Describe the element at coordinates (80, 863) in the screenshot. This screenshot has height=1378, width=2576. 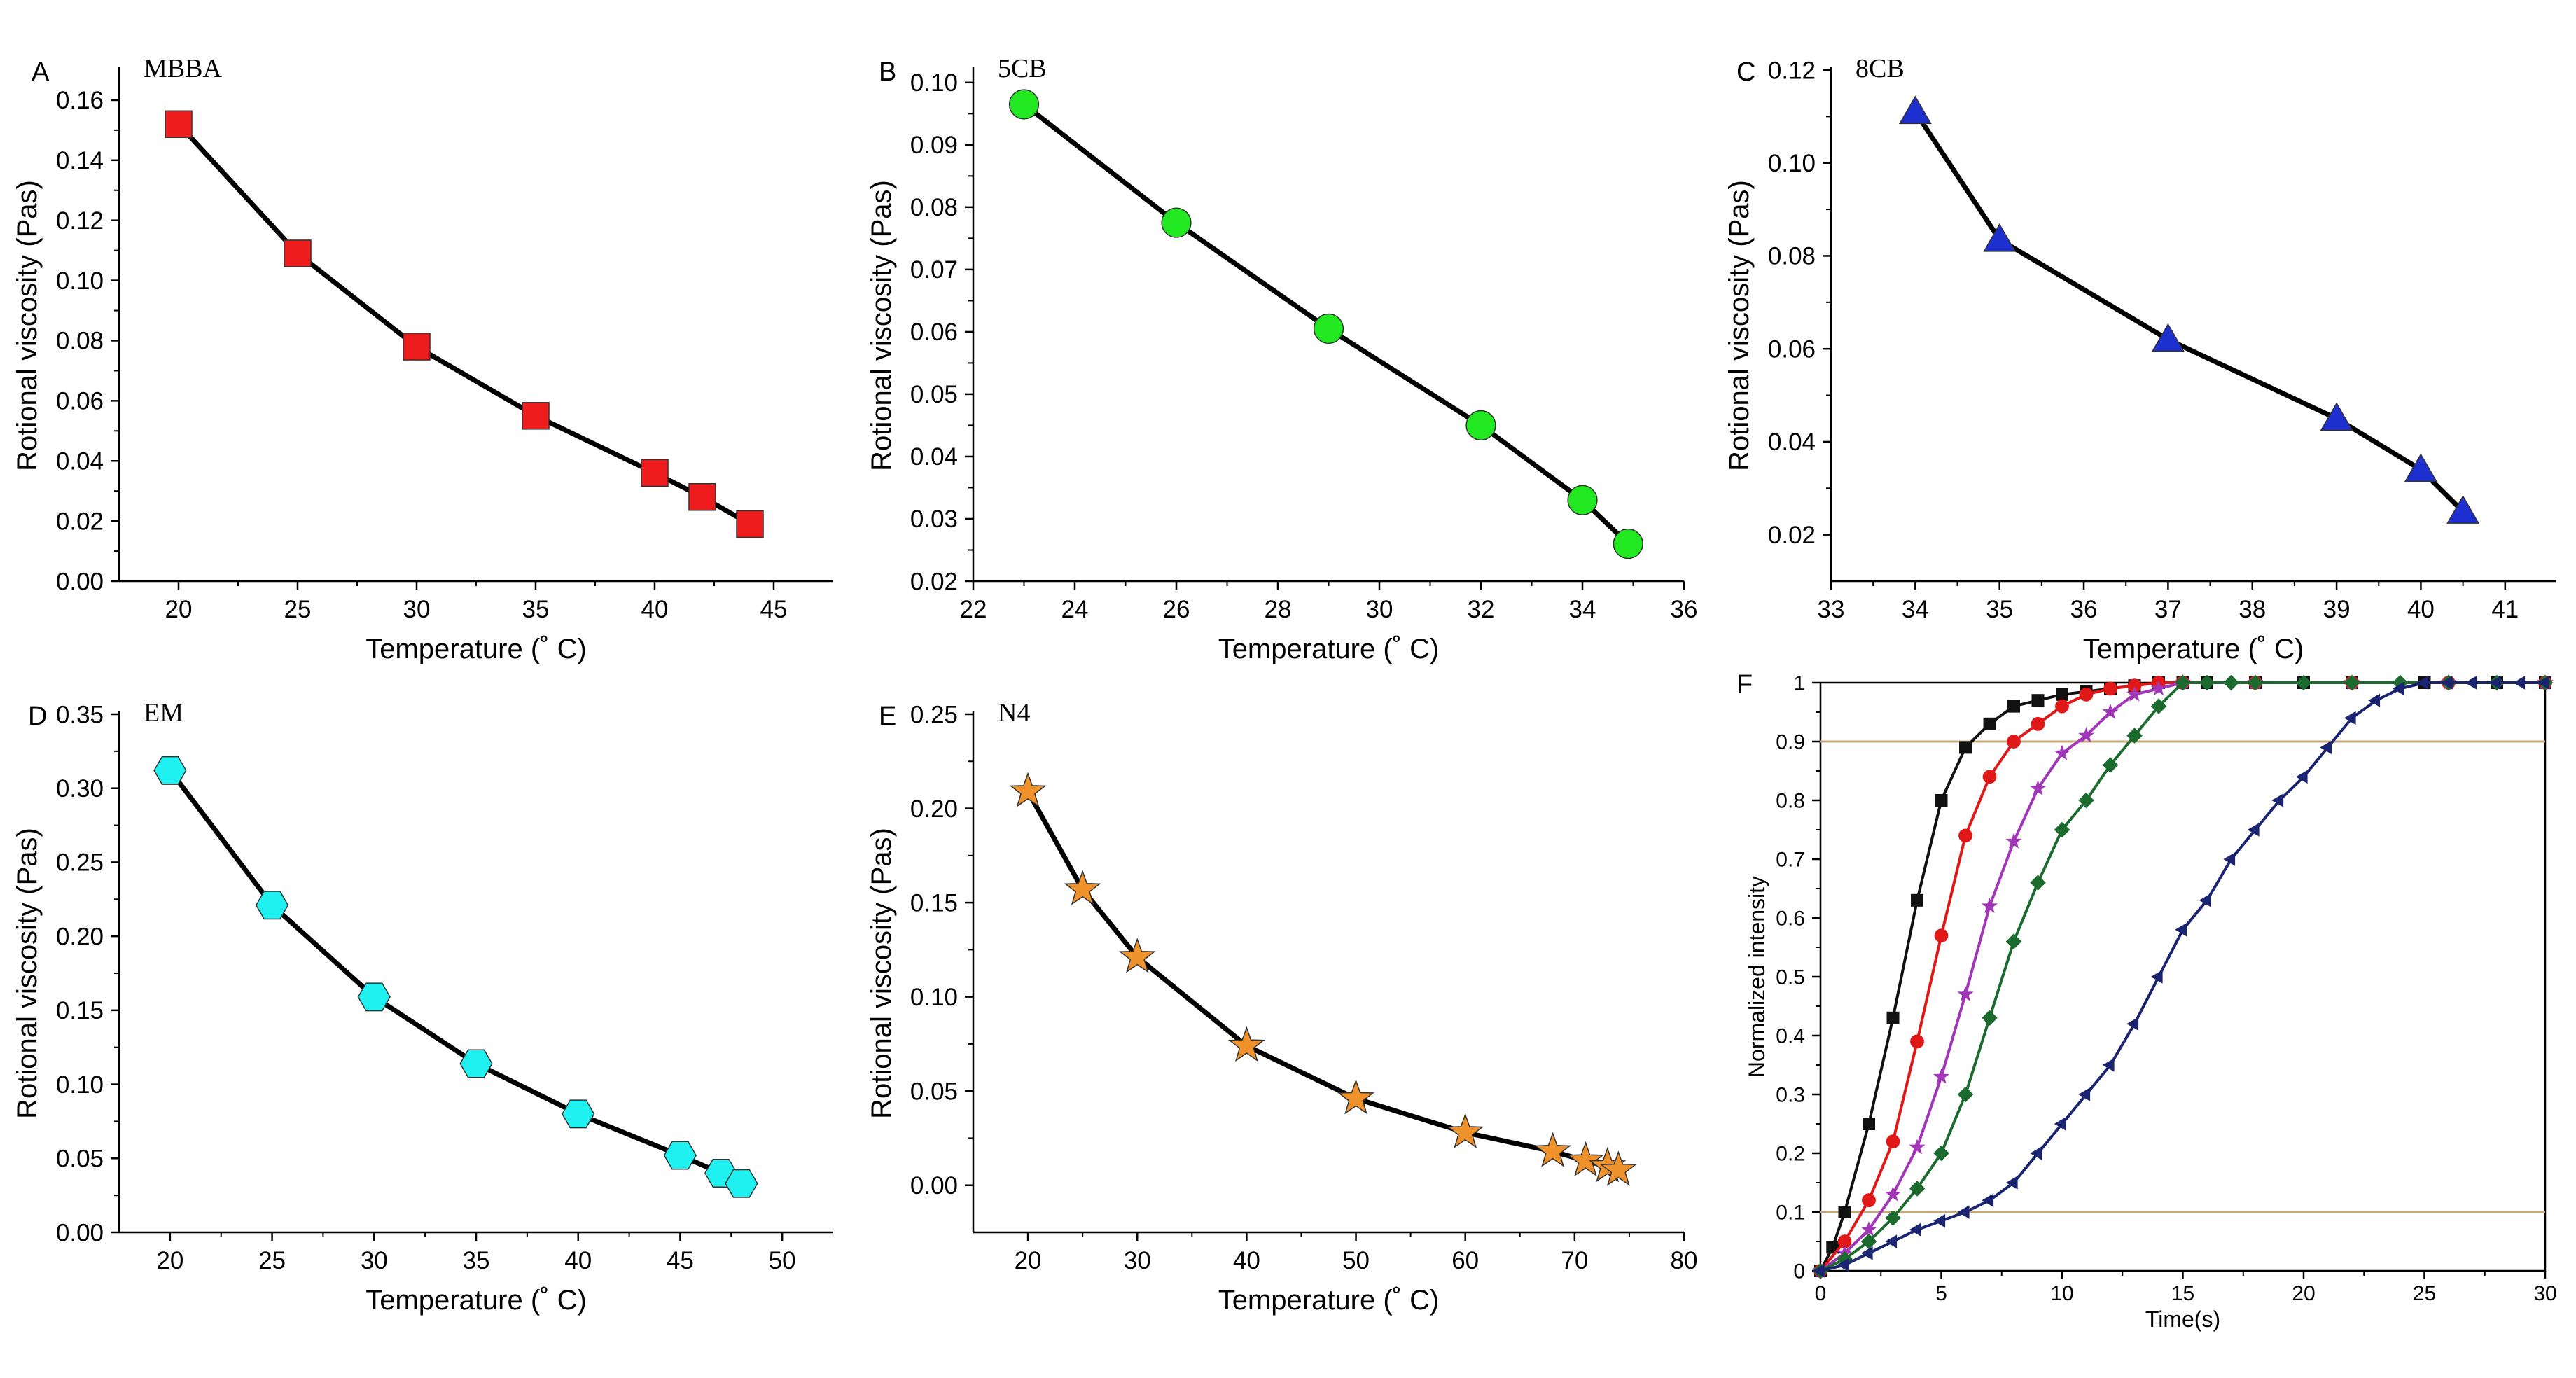
I see `y-tick-label-d-5: 0.25` at that location.